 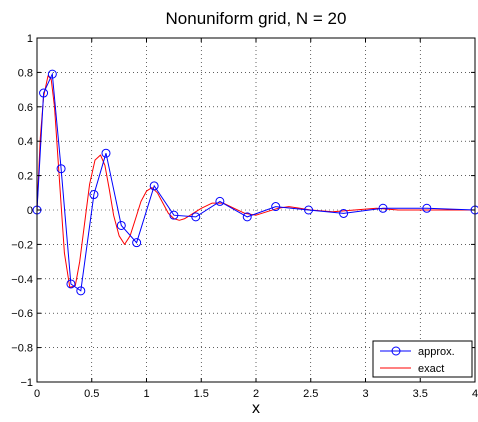 What do you see at coordinates (431, 369) in the screenshot?
I see `legend-exact-label: exact` at bounding box center [431, 369].